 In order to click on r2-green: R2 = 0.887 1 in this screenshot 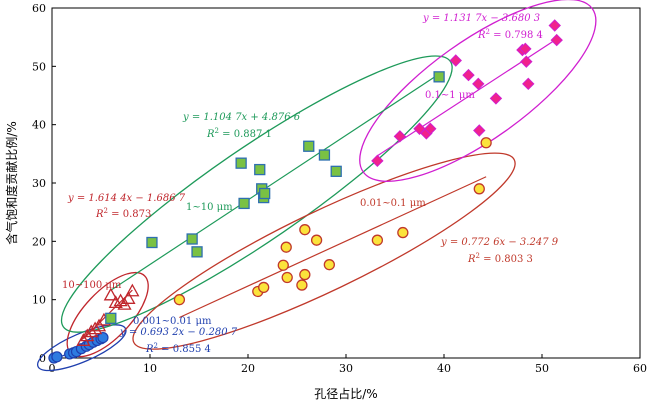, I will do `click(239, 133)`.